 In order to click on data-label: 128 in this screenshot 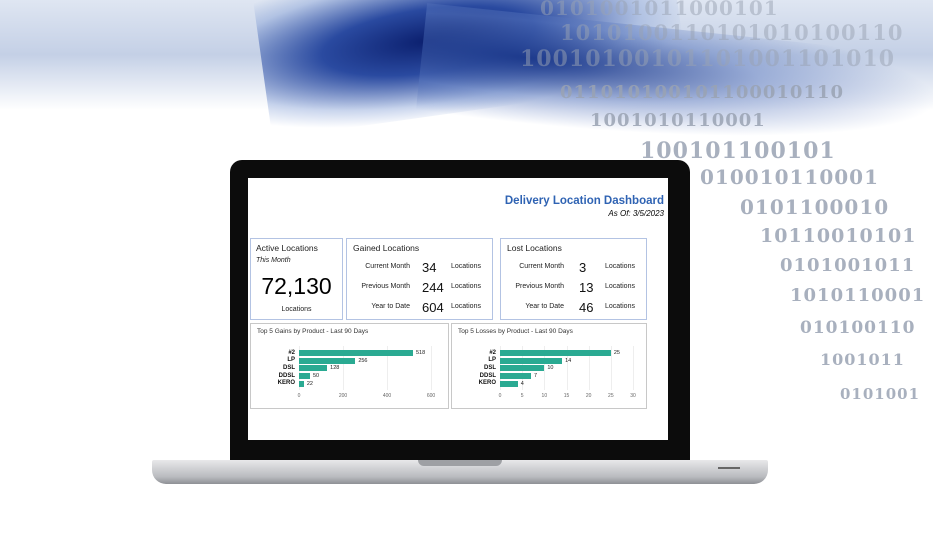, I will do `click(335, 368)`.